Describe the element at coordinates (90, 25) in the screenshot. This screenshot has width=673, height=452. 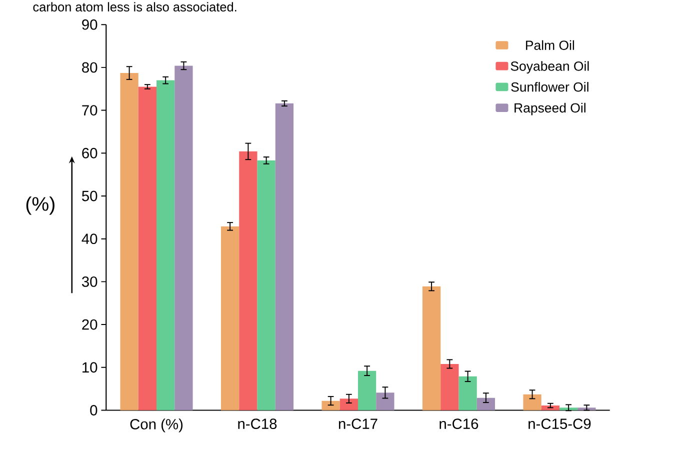
I see `y-tick-label: 90` at that location.